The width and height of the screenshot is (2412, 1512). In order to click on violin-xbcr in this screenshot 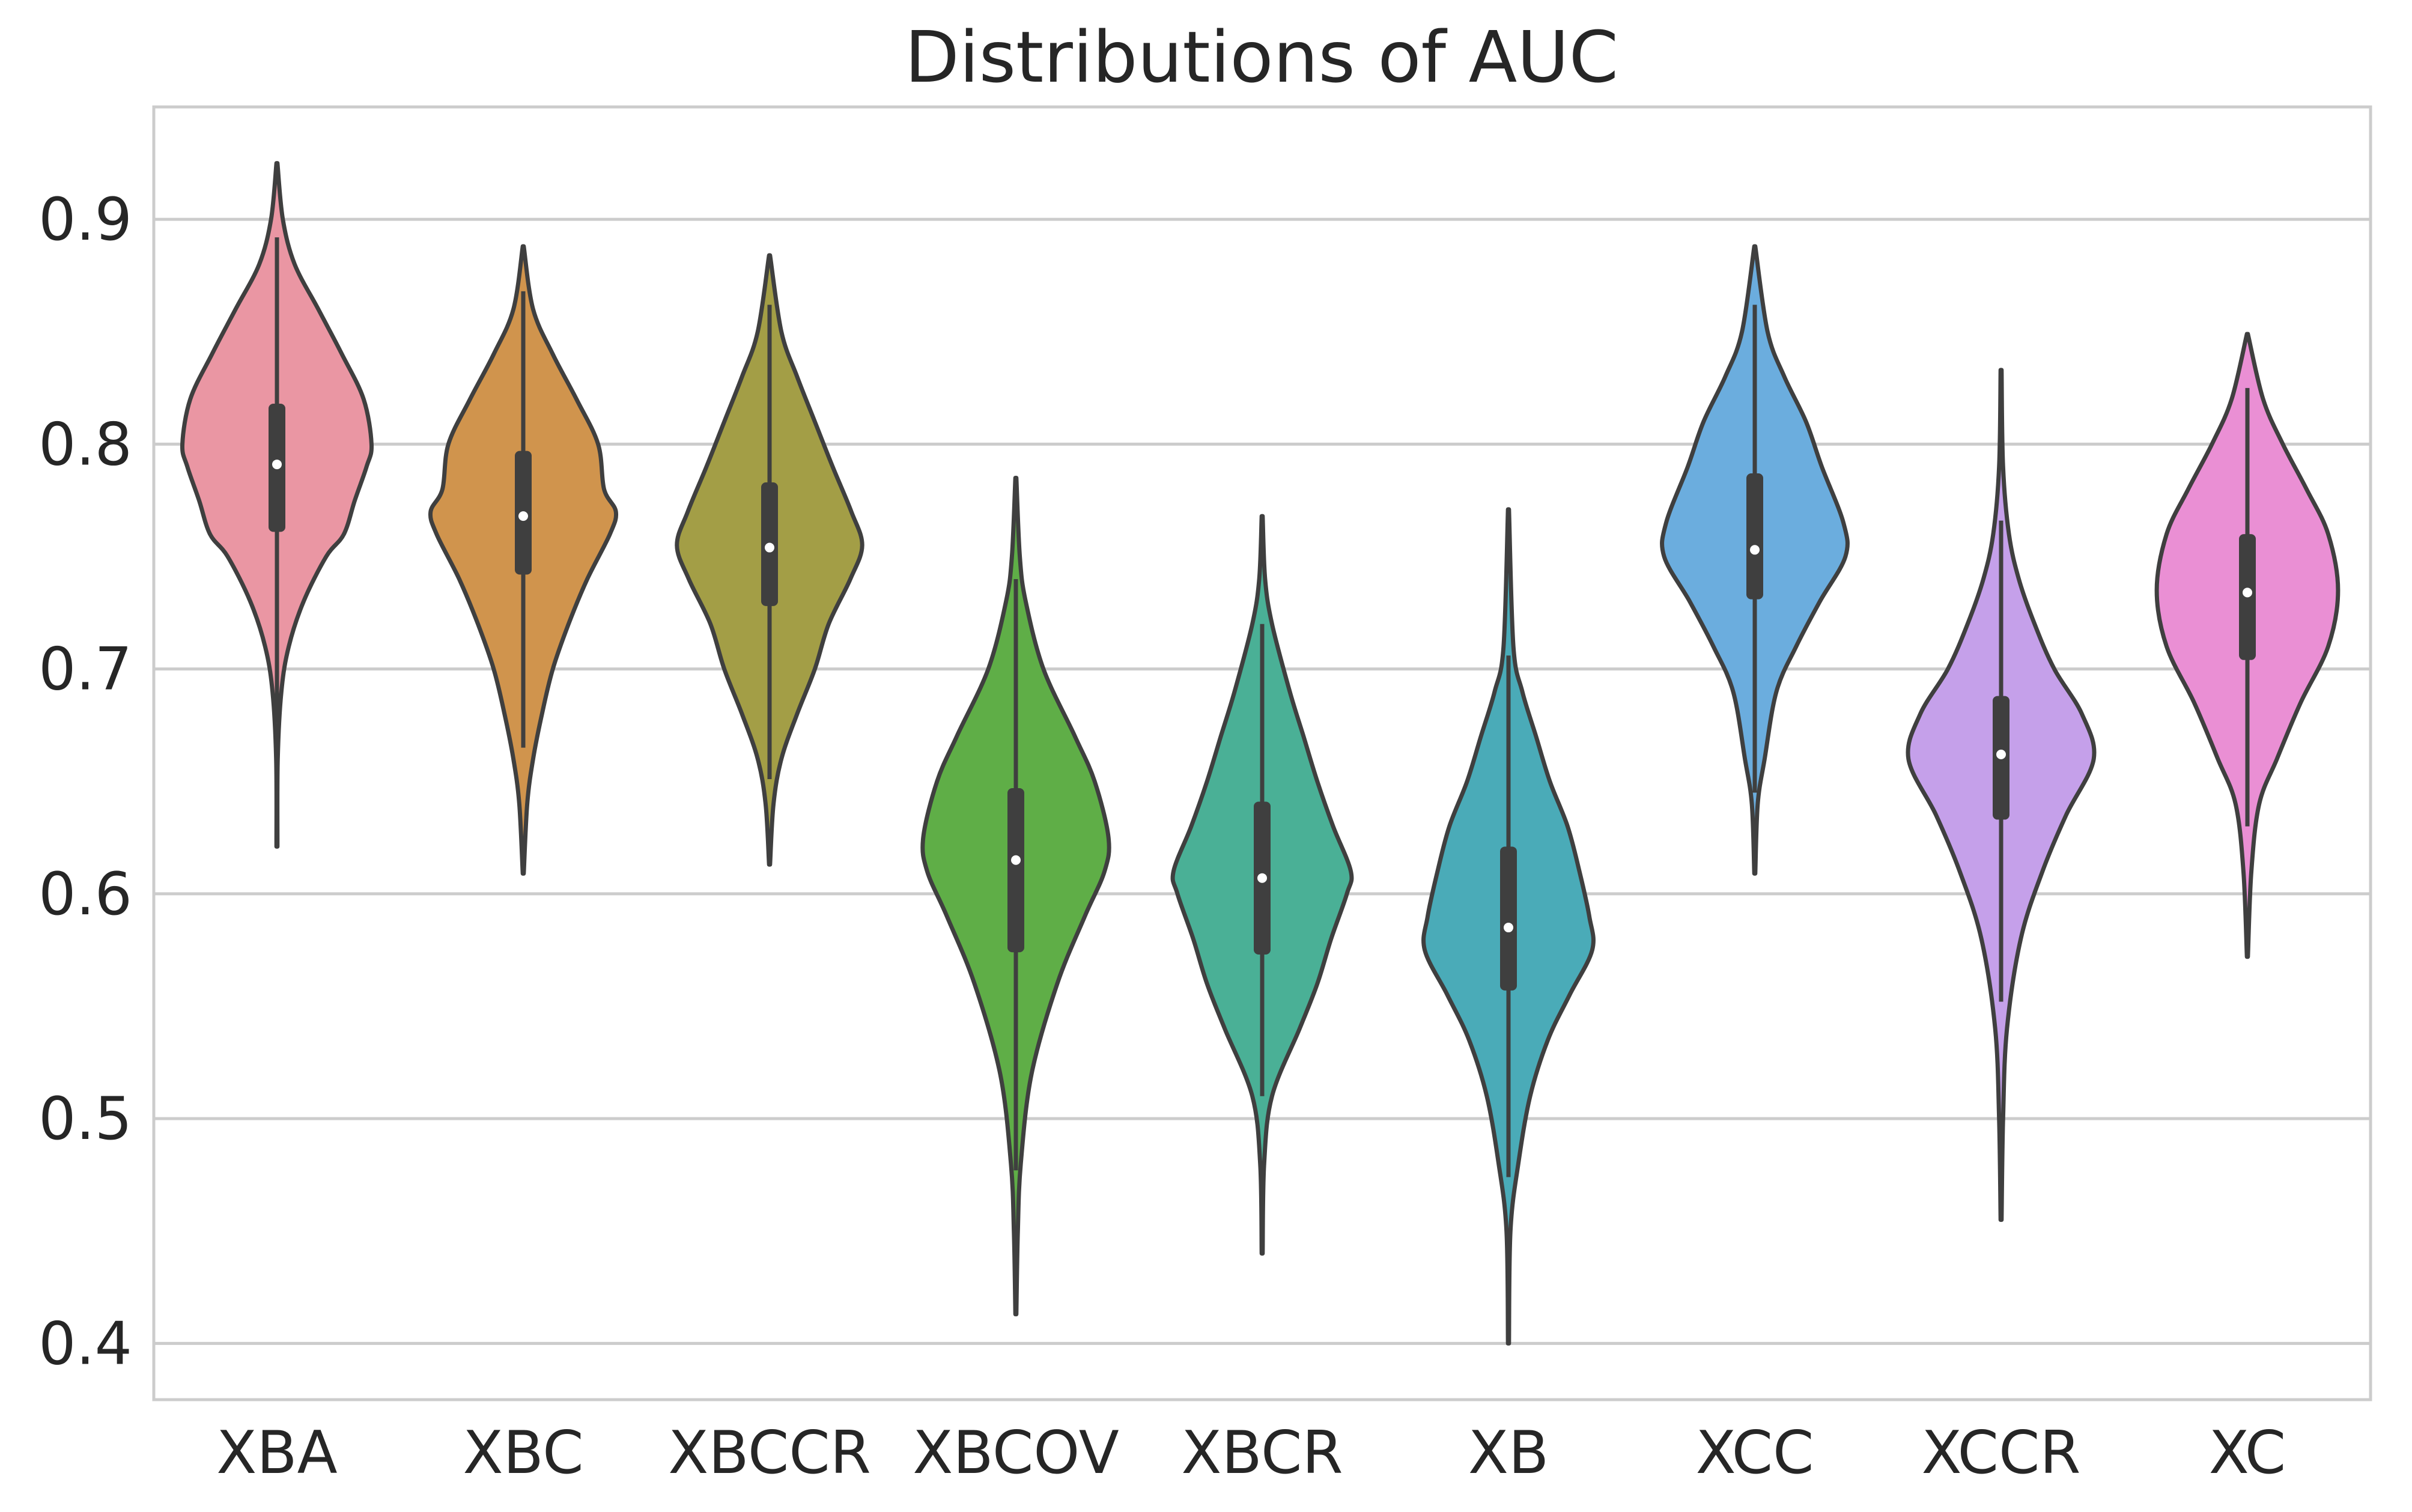, I will do `click(1262, 885)`.